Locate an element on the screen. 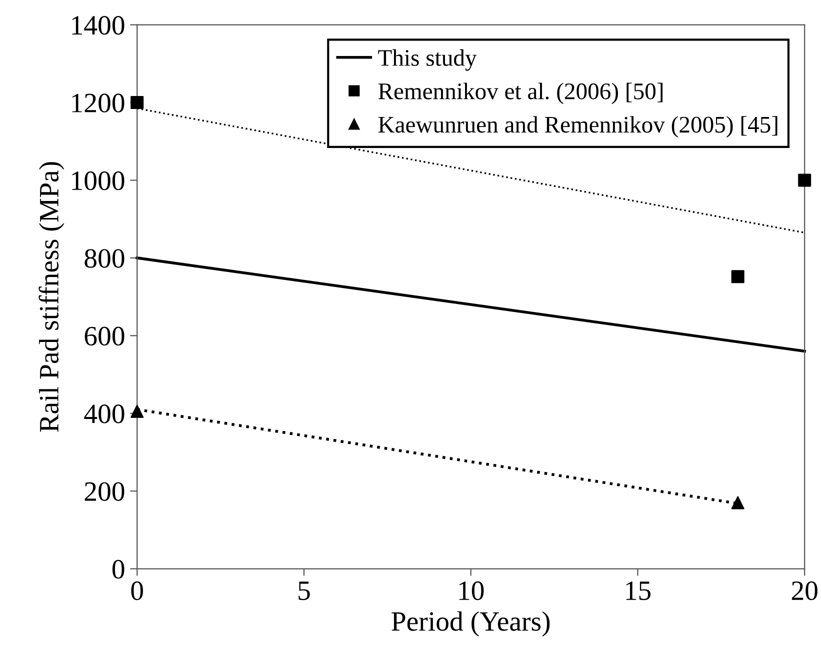  x-tick-label: 20 is located at coordinates (805, 590).